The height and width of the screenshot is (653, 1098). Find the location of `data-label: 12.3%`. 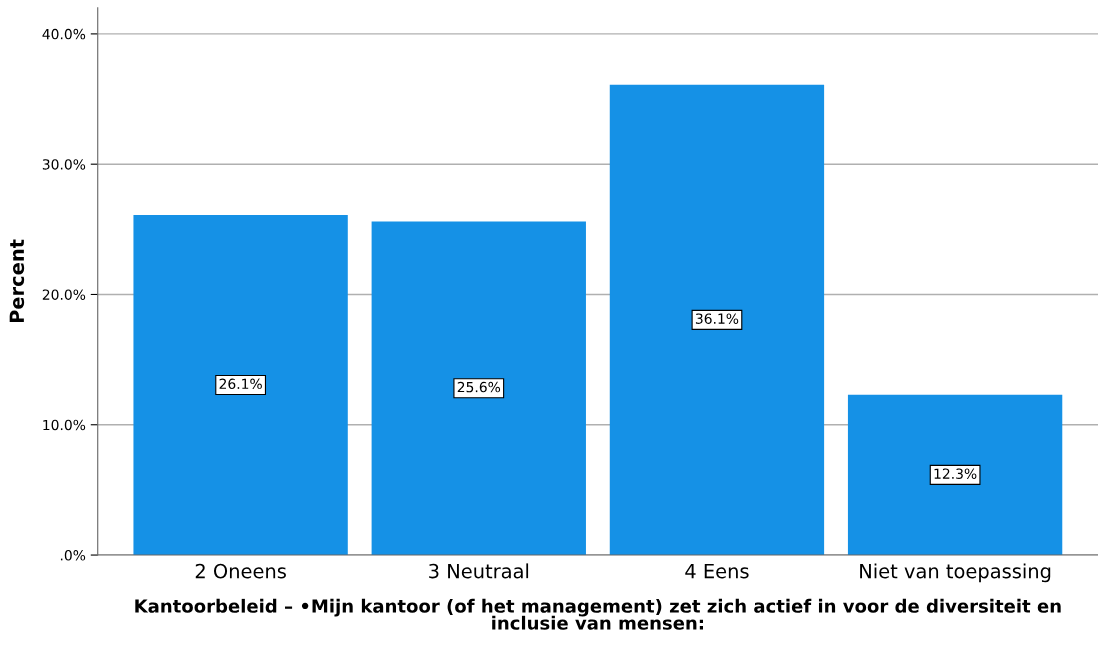

data-label: 12.3% is located at coordinates (955, 473).